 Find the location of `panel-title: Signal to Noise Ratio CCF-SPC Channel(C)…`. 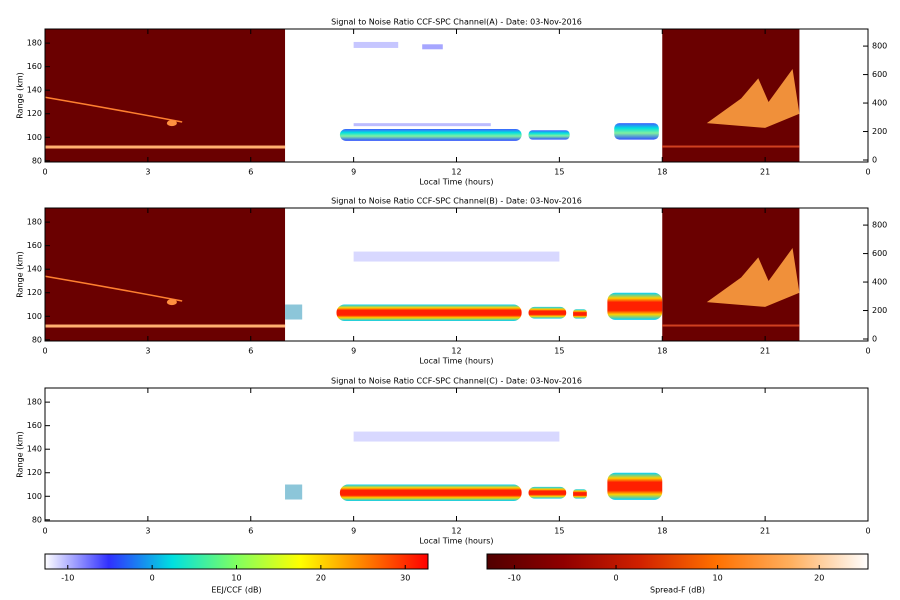

panel-title: Signal to Noise Ratio CCF-SPC Channel(C)… is located at coordinates (456, 381).